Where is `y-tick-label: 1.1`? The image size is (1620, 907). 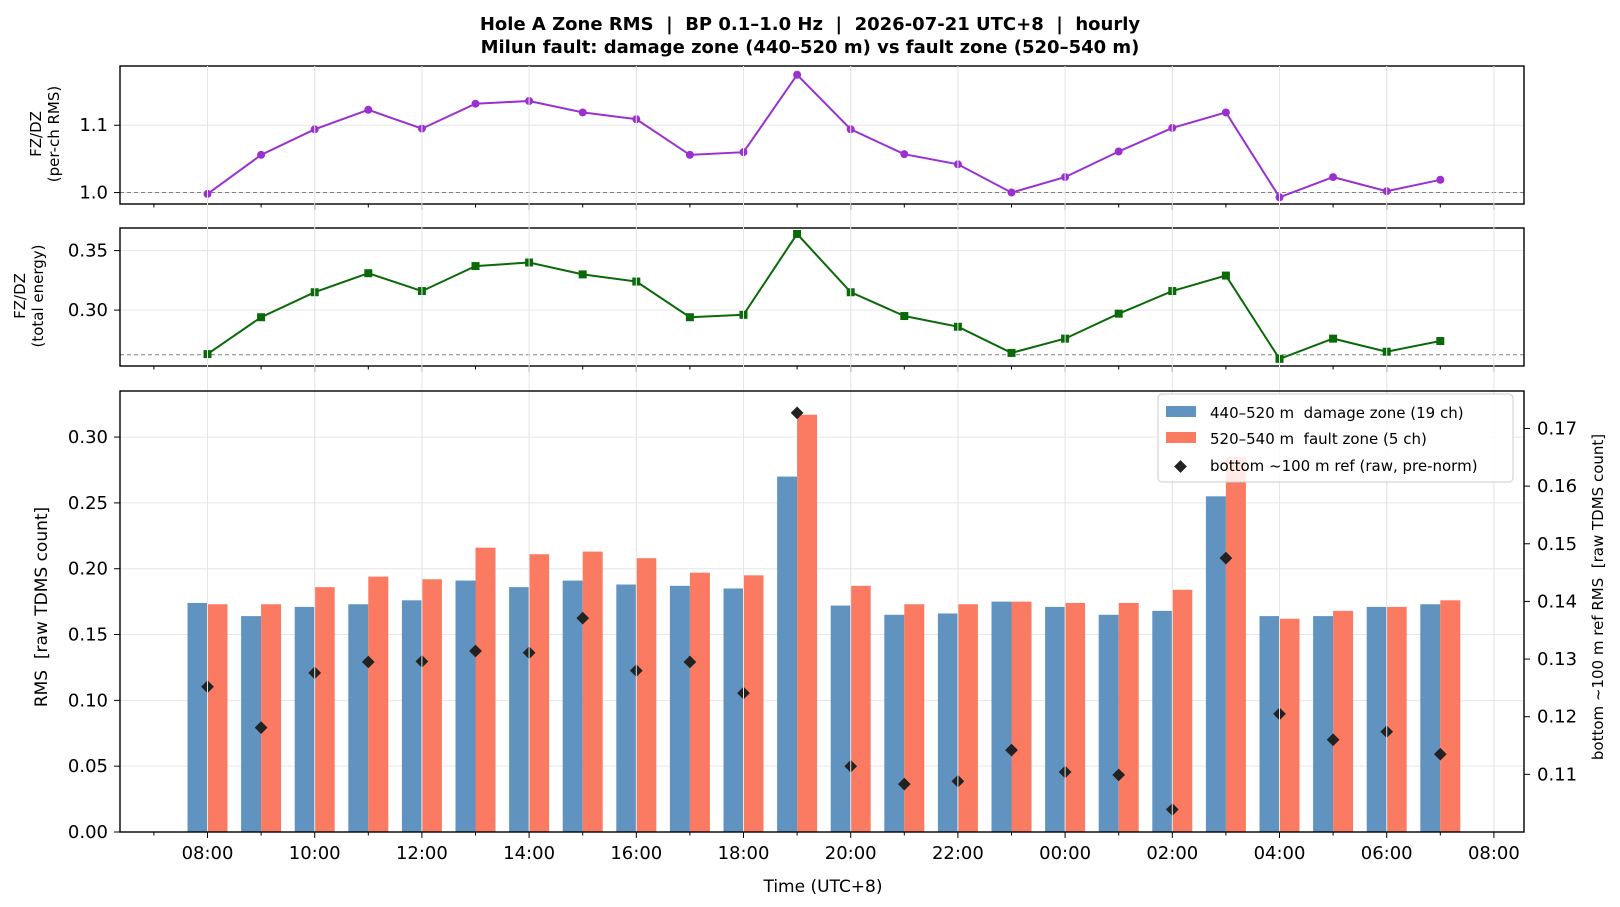 y-tick-label: 1.1 is located at coordinates (93, 125).